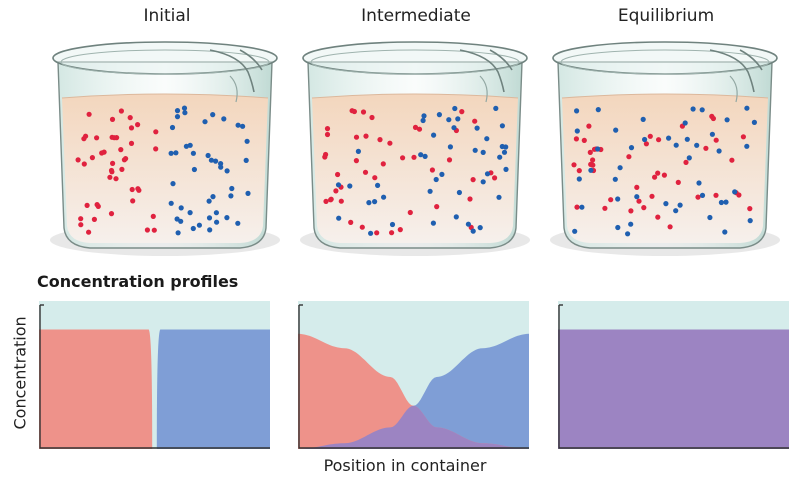  What do you see at coordinates (236, 71) in the screenshot?
I see `beaker-spout` at bounding box center [236, 71].